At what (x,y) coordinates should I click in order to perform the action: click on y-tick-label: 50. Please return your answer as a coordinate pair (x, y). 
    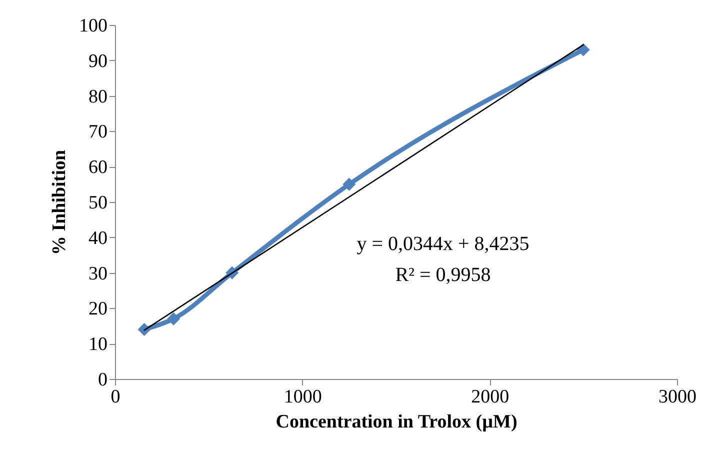
    Looking at the image, I should click on (98, 203).